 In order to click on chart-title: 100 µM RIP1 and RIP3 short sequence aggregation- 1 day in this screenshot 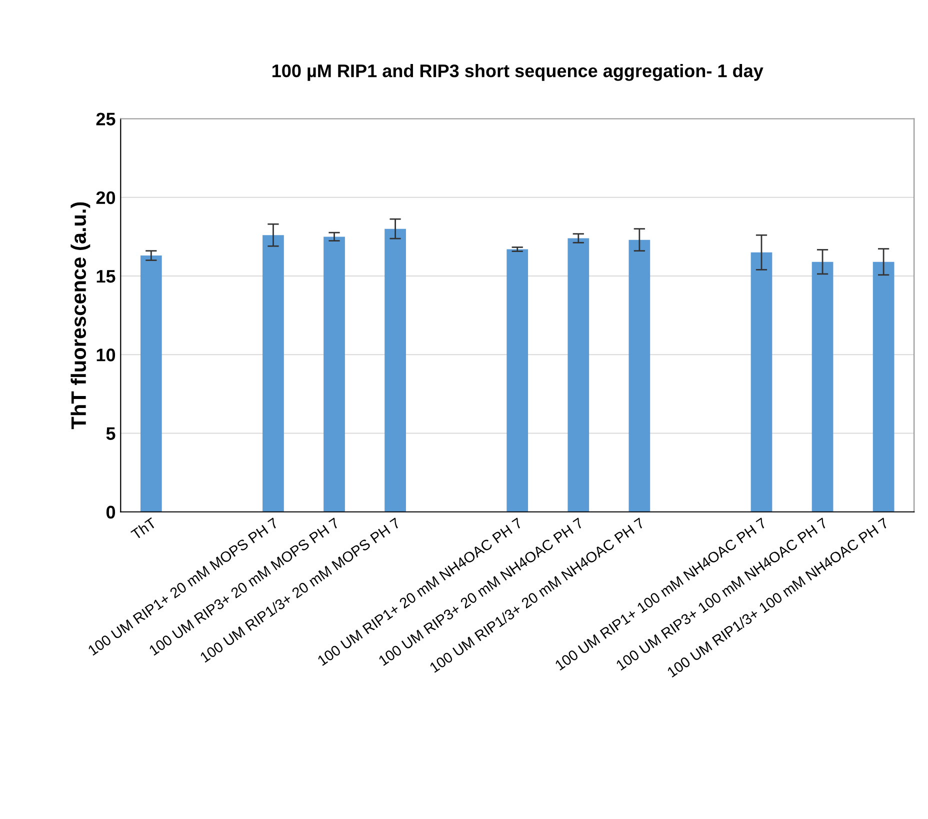, I will do `click(518, 72)`.